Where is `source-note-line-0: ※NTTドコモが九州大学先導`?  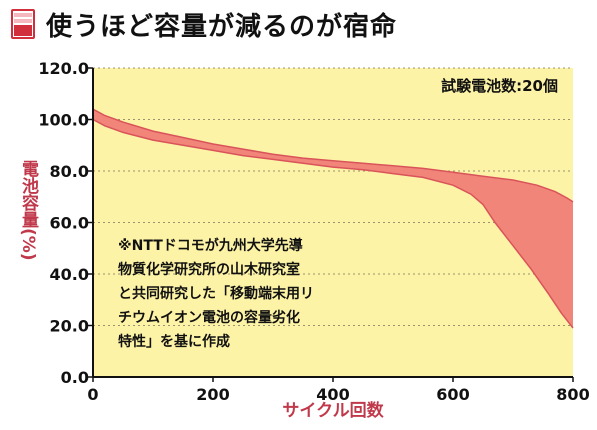
source-note-line-0: ※NTTドコモが九州大学先導 is located at coordinates (210, 245).